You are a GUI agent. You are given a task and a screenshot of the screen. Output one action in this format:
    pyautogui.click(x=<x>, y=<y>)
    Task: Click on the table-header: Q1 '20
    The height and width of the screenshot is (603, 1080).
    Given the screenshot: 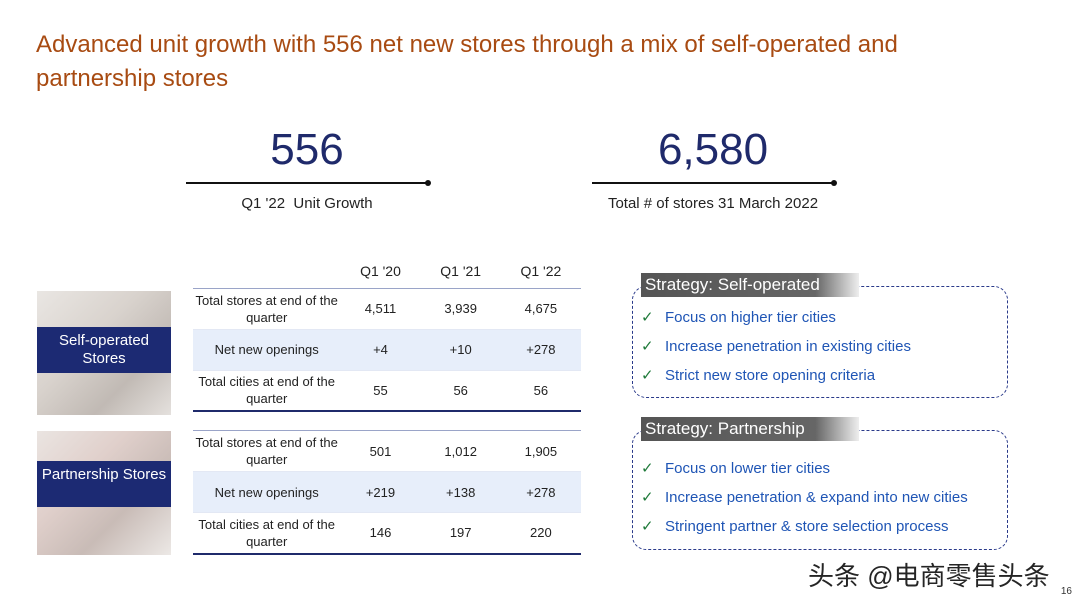 What is the action you would take?
    pyautogui.click(x=380, y=270)
    